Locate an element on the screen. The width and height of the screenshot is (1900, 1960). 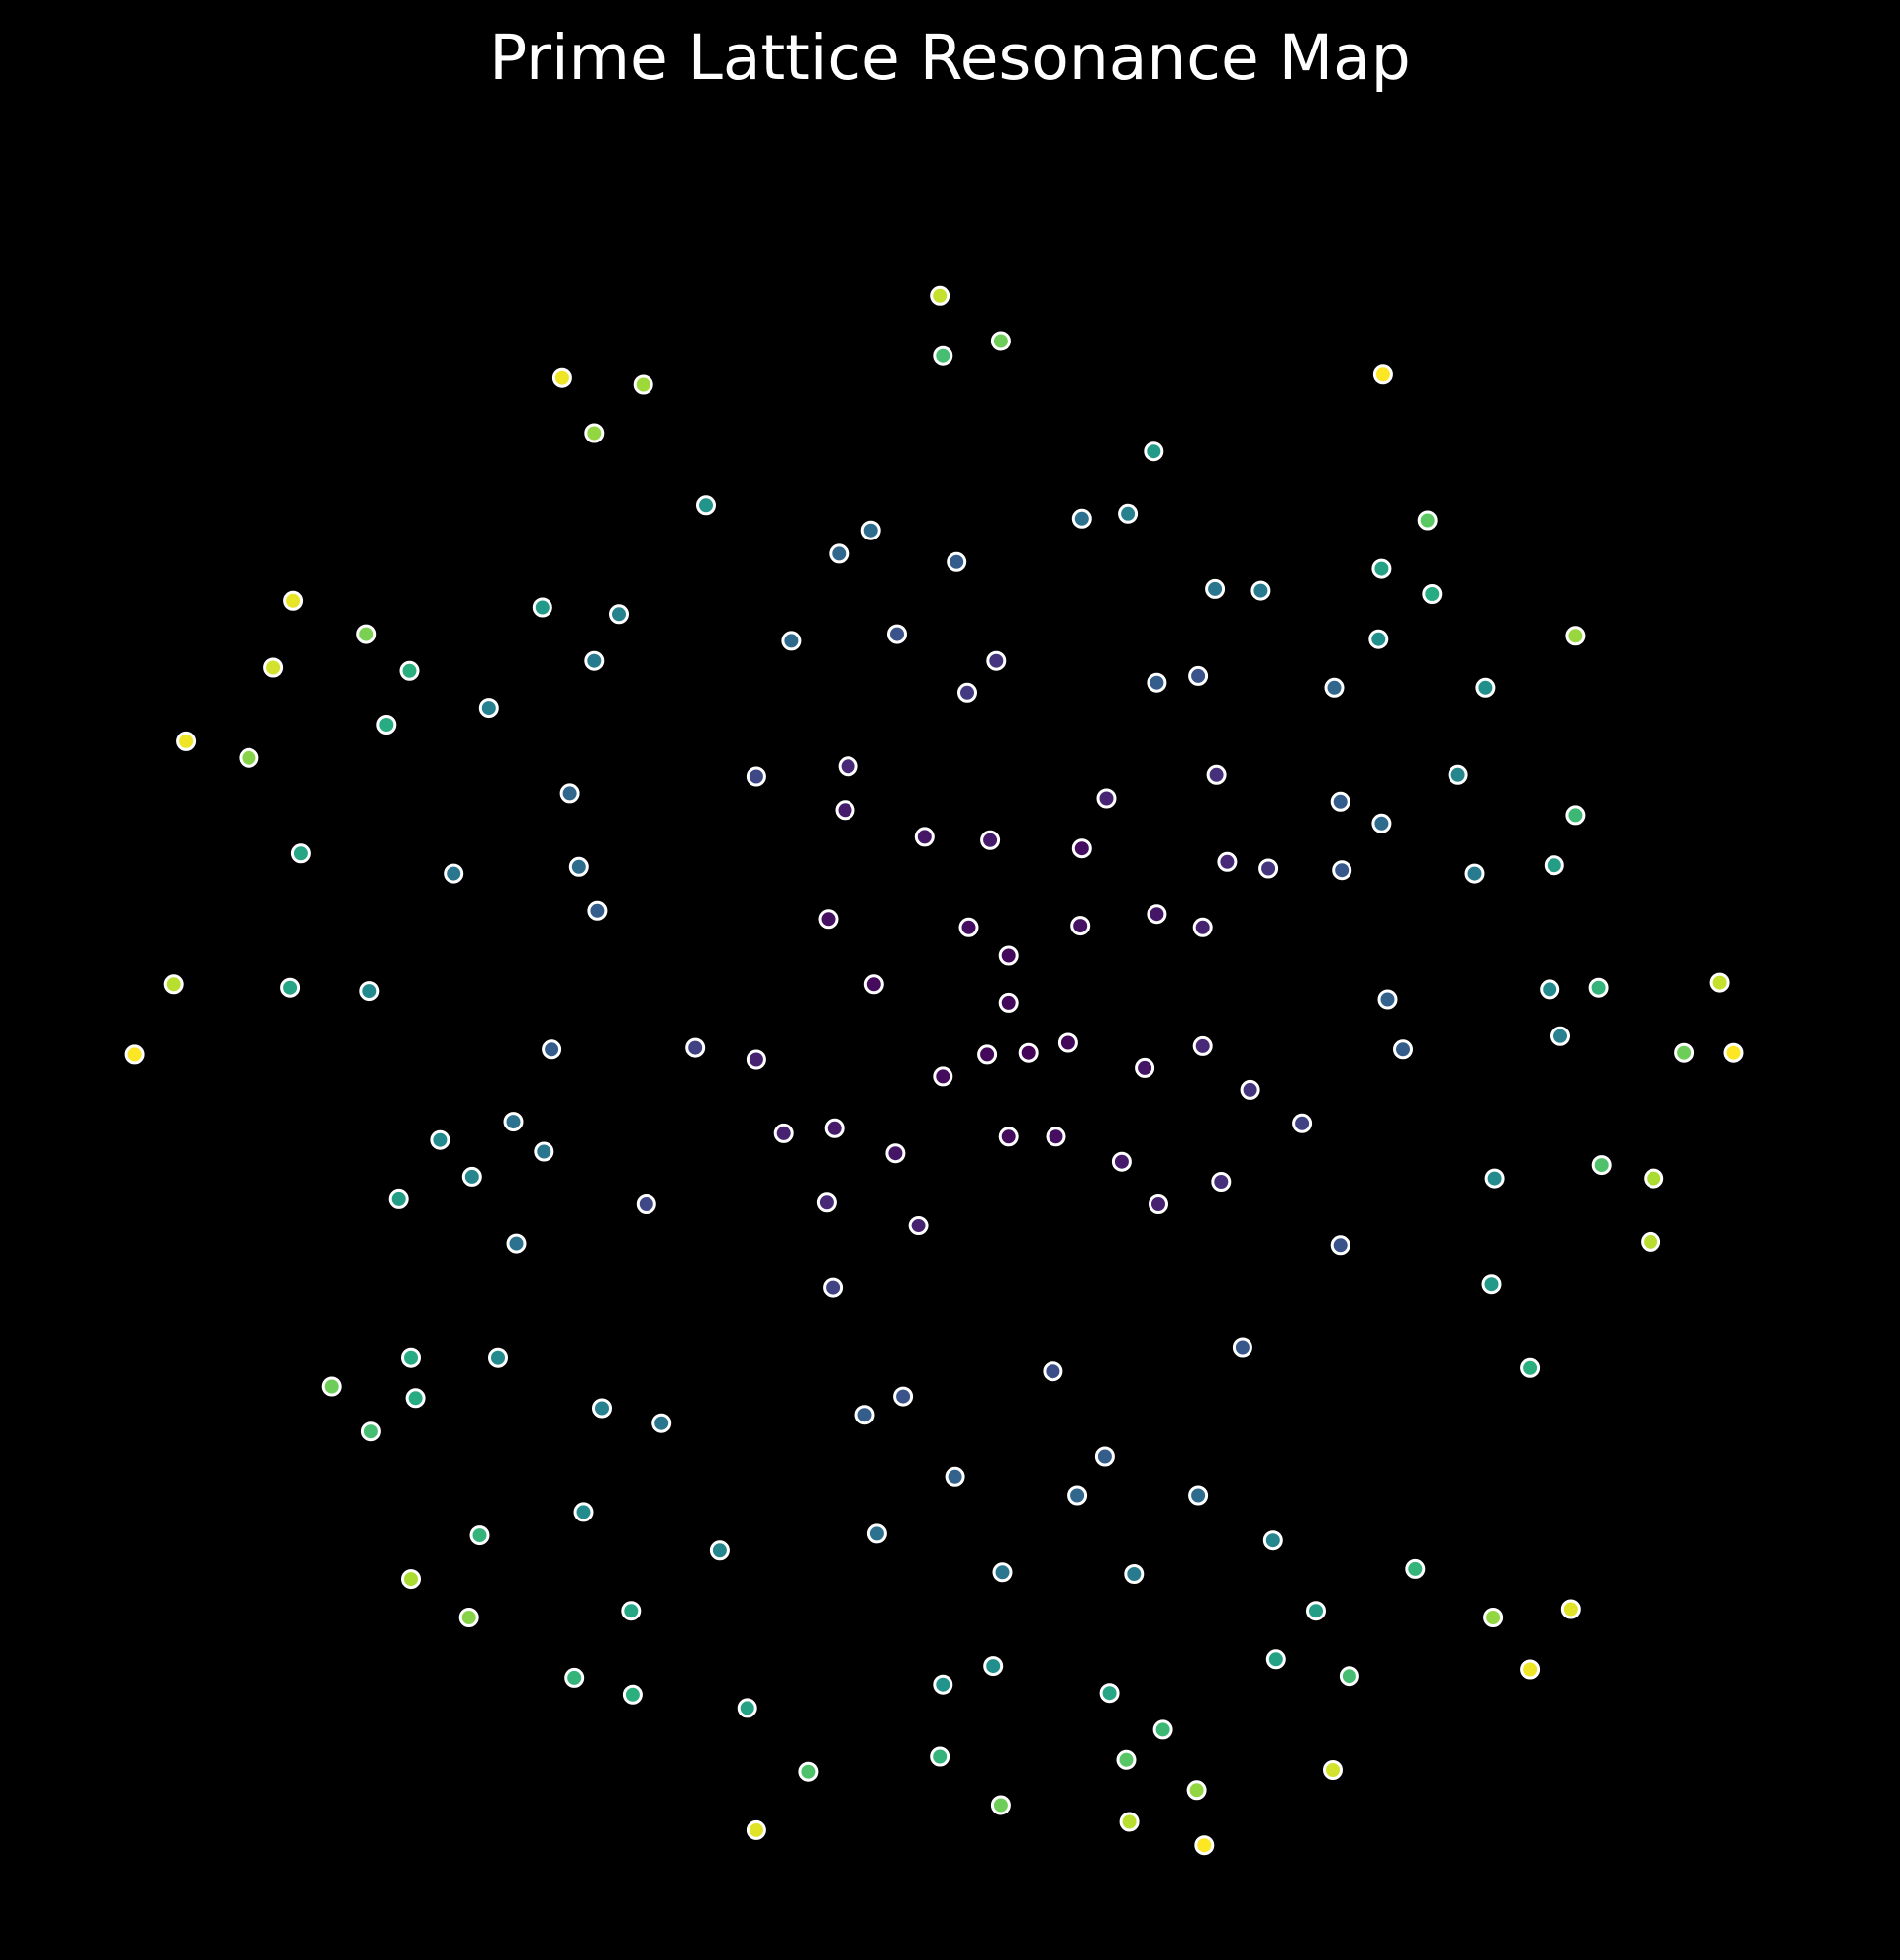
chart-title: Prime Lattice Resonance Map is located at coordinates (950, 58).